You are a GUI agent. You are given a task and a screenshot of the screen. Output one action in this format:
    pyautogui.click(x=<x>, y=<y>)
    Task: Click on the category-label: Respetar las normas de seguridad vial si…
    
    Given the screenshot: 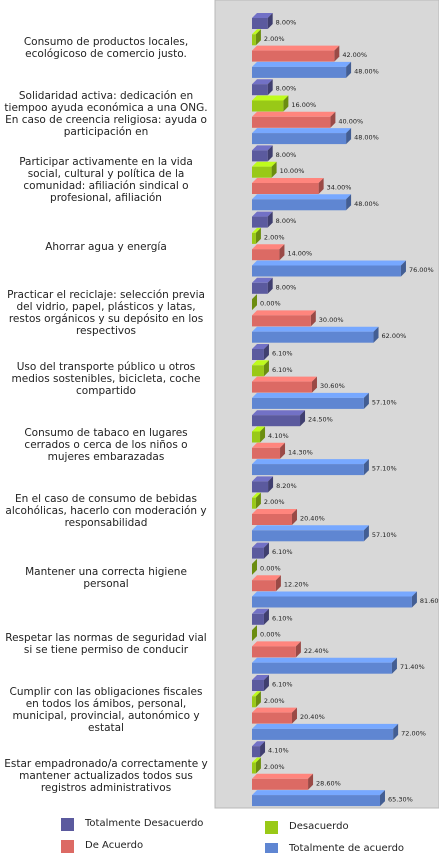 What is the action you would take?
    pyautogui.click(x=106, y=643)
    